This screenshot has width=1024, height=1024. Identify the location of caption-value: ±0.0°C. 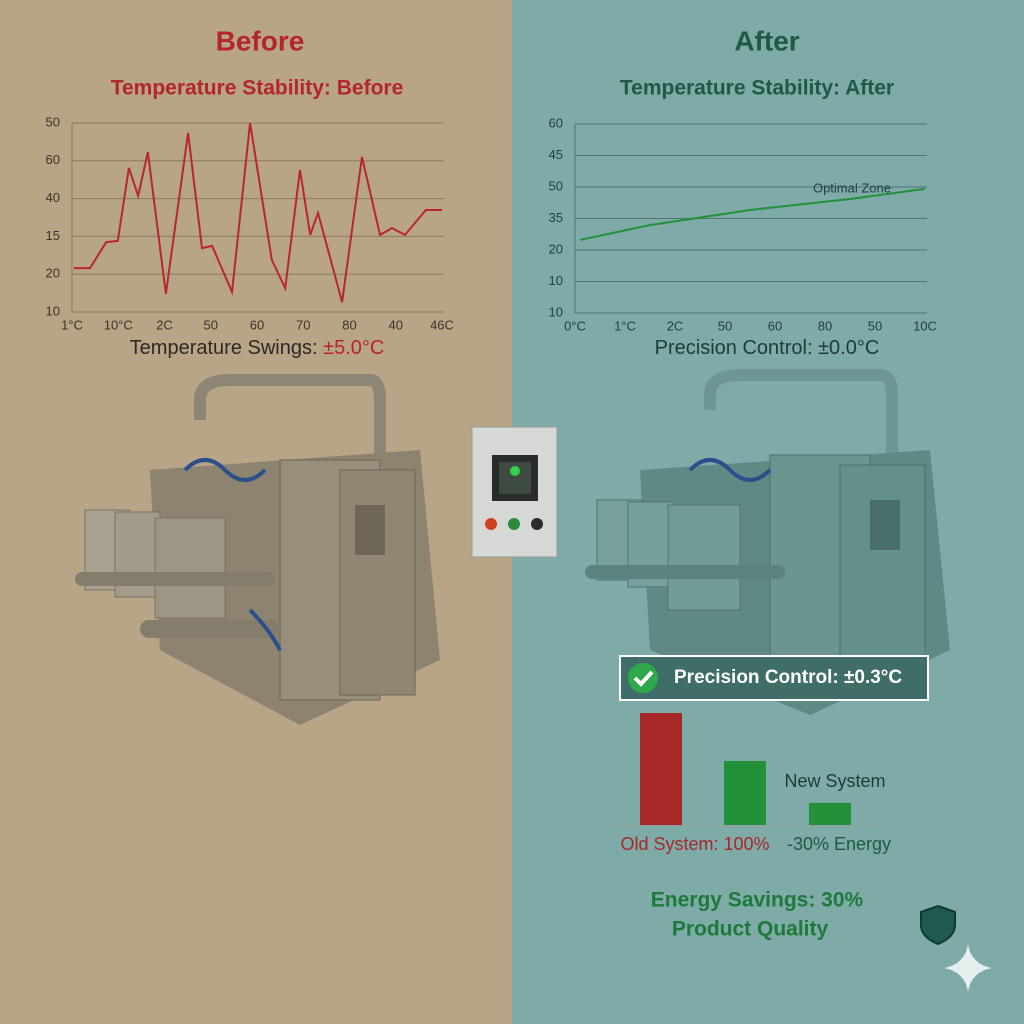
(848, 348).